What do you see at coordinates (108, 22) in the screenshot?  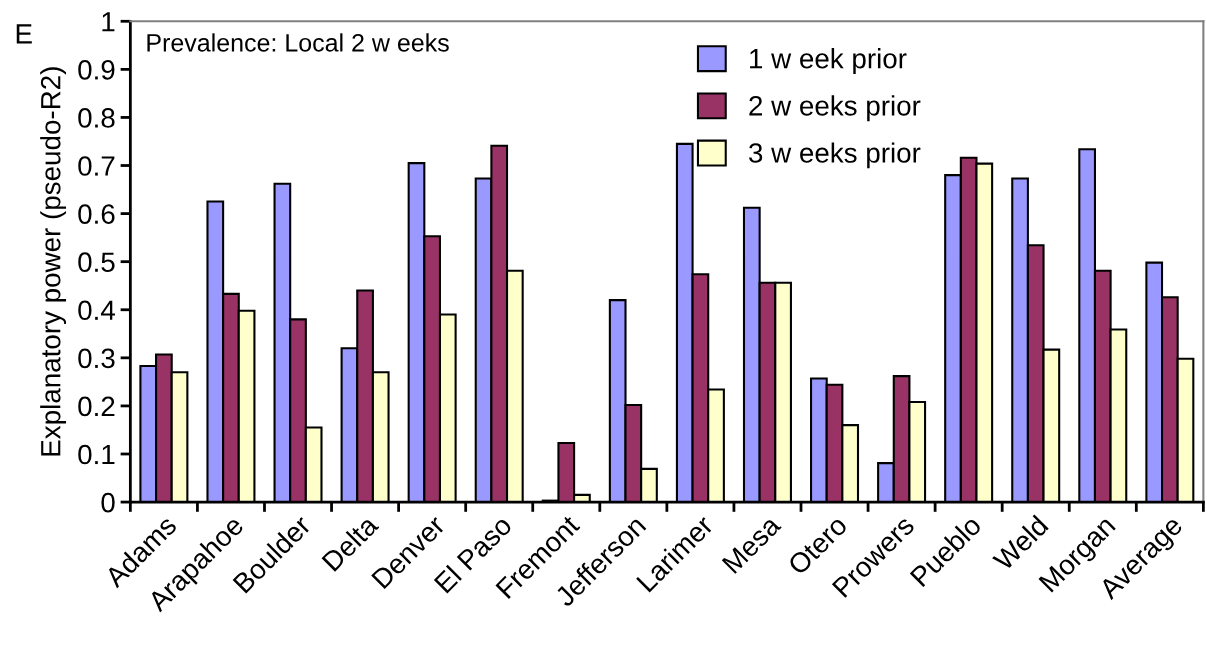 I see `y-tick-label: 1` at bounding box center [108, 22].